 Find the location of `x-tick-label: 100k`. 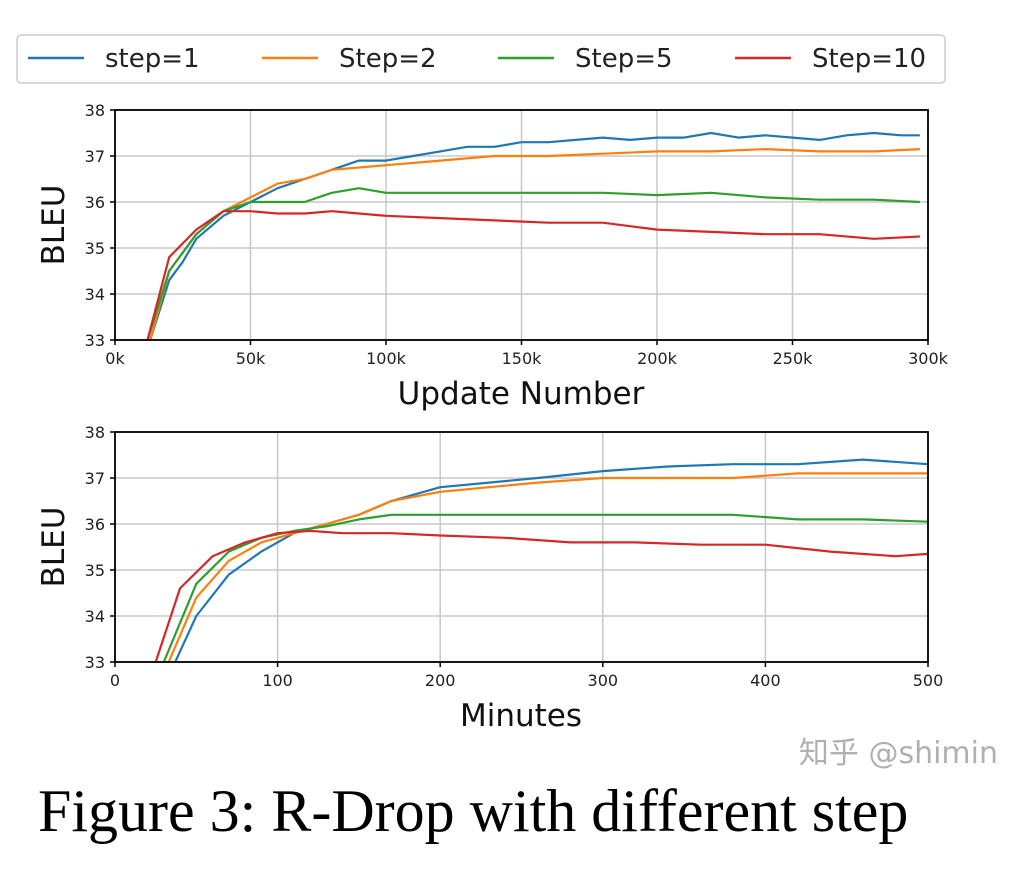

x-tick-label: 100k is located at coordinates (386, 358).